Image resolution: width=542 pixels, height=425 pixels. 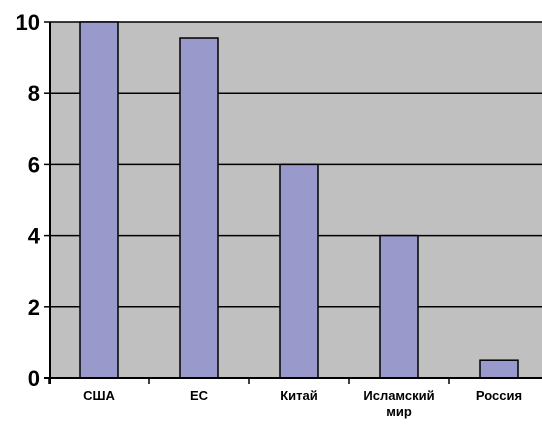 I want to click on y-tick-label: 0, so click(x=34, y=378).